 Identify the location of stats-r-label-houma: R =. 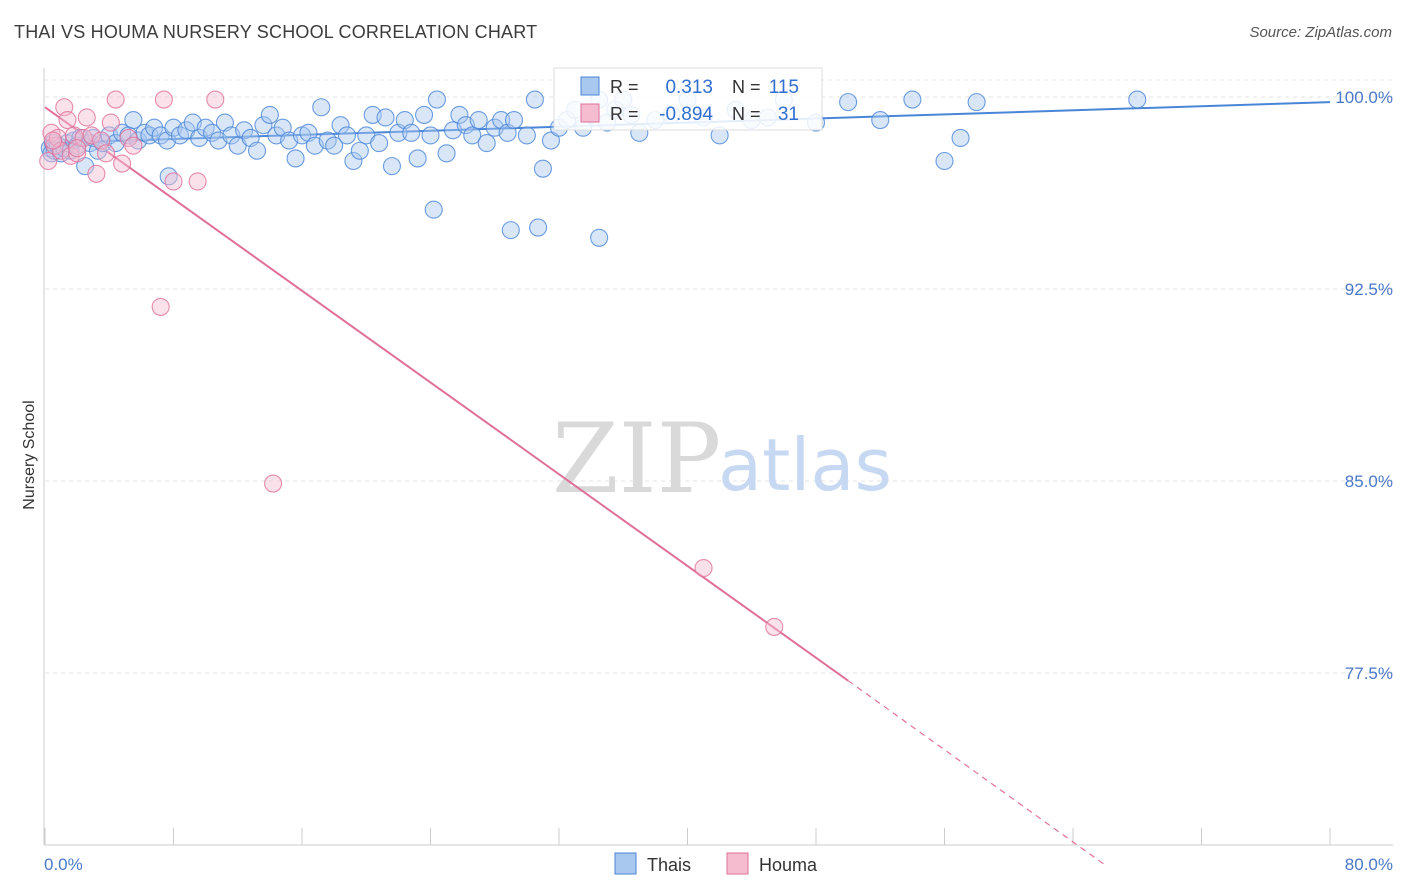
(624, 114).